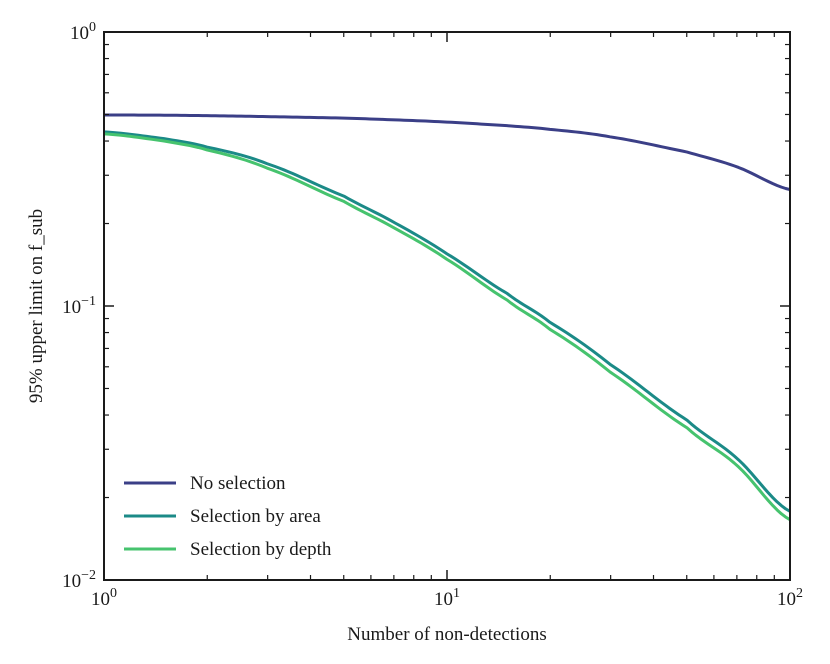 The width and height of the screenshot is (830, 664). I want to click on y-tick-label: 10⁻², so click(79, 580).